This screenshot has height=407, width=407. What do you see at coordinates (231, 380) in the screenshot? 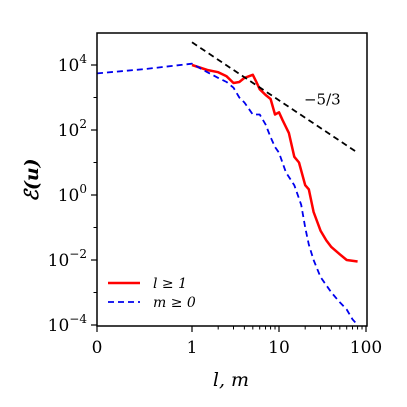
I see `x-axis-label: l, m` at bounding box center [231, 380].